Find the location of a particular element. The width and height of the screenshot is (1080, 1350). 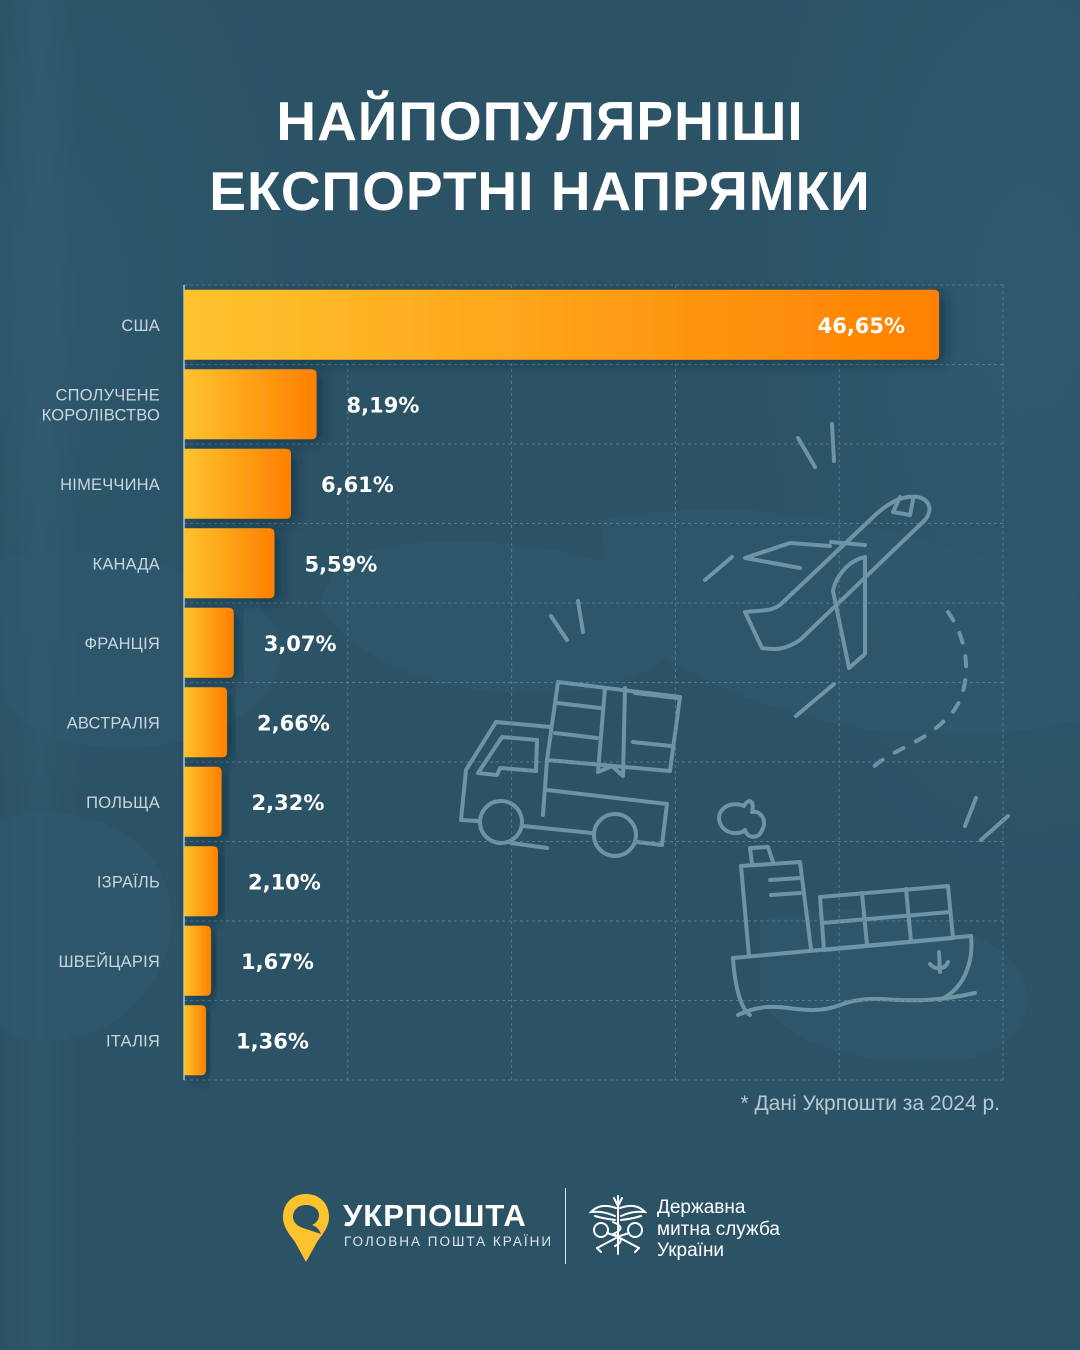

ukrposhta-pin-logo-icon is located at coordinates (306, 1228).